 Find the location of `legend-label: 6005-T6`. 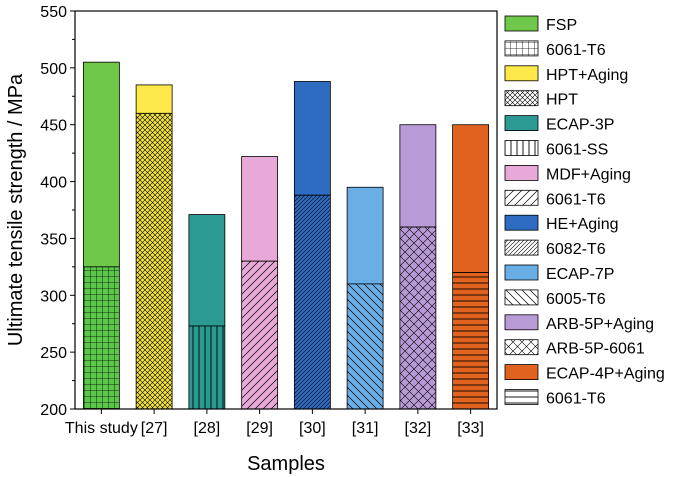

legend-label: 6005-T6 is located at coordinates (576, 299).